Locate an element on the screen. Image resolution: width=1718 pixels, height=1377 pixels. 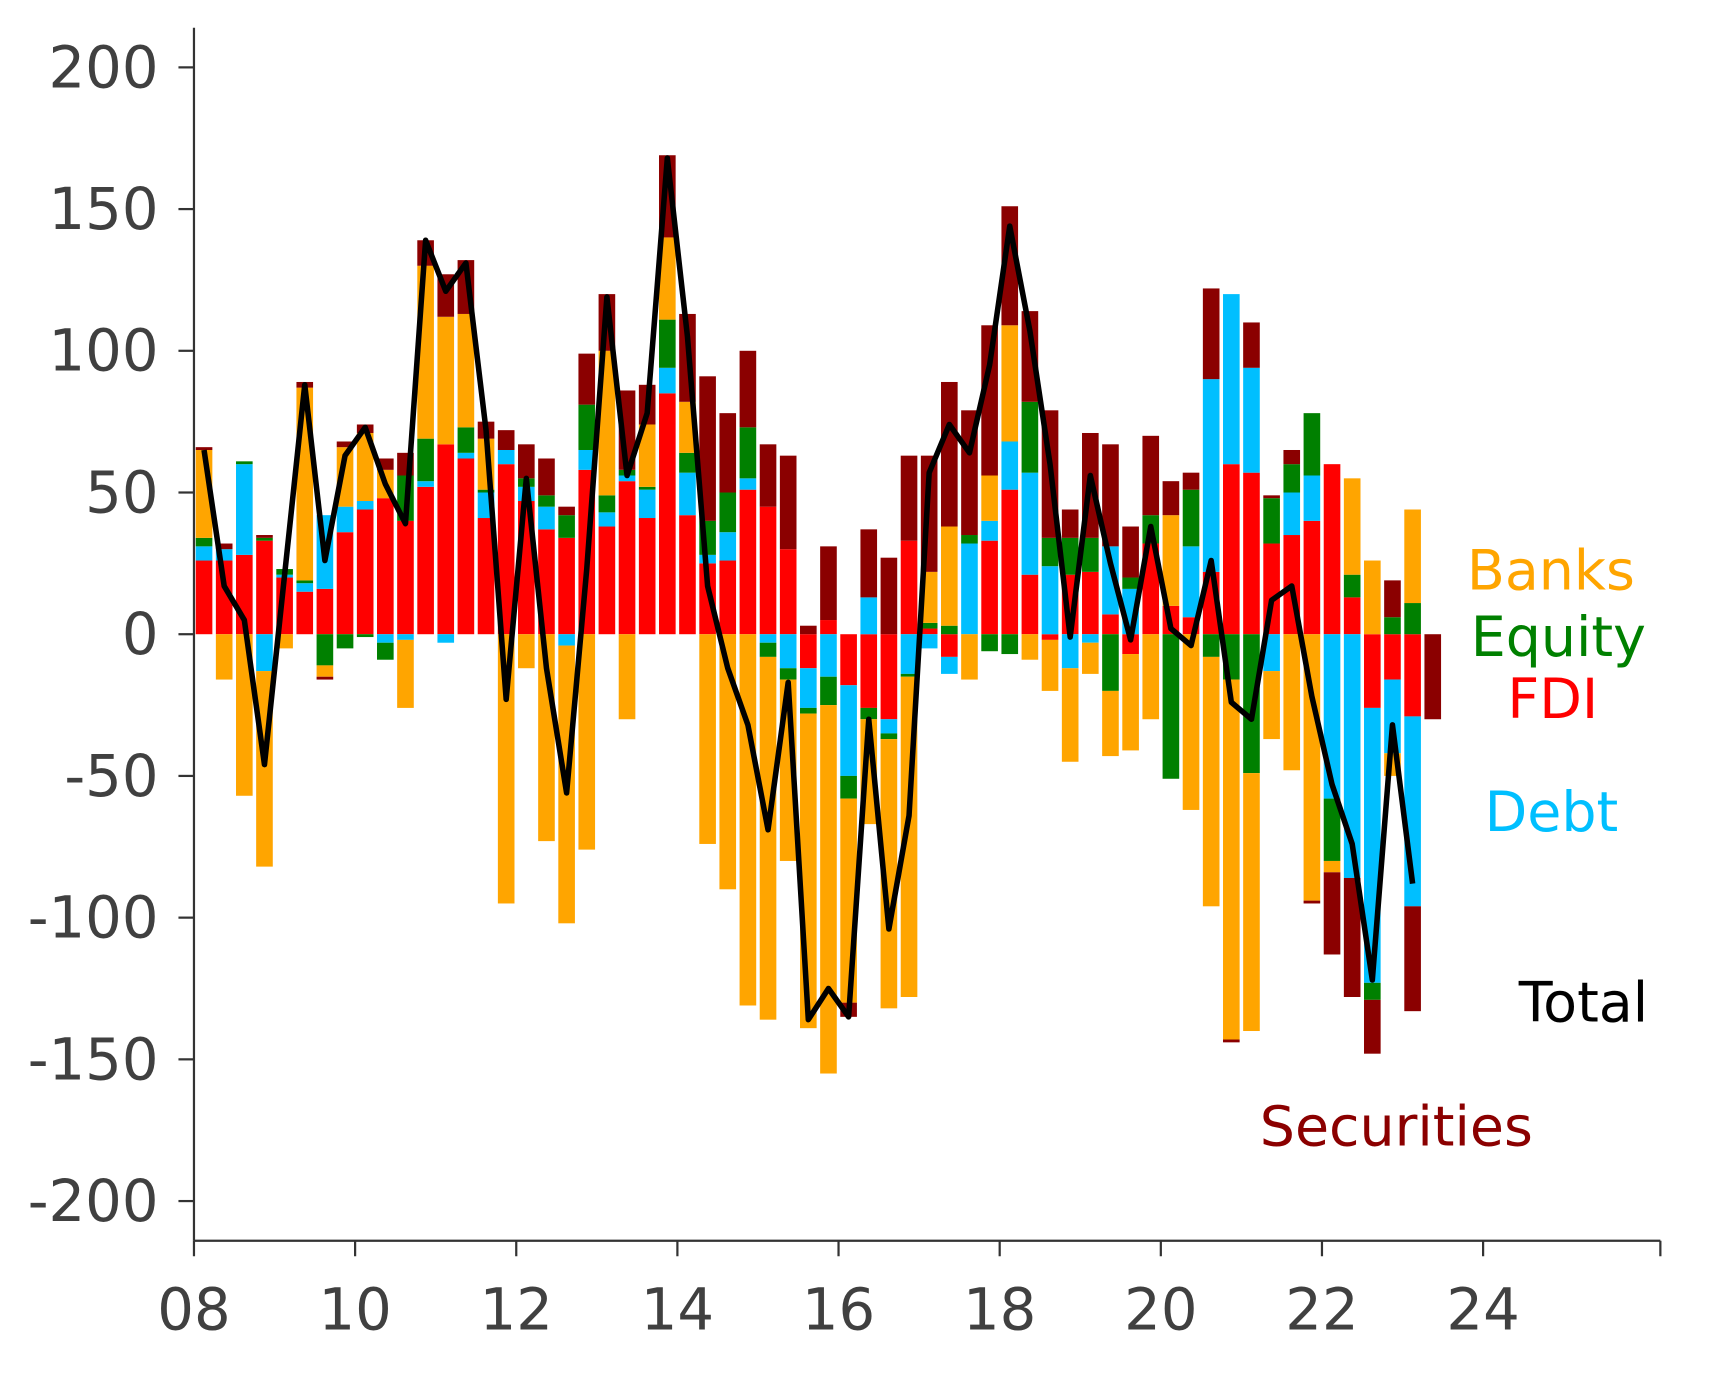
x-tick-label: 14 is located at coordinates (677, 1309).